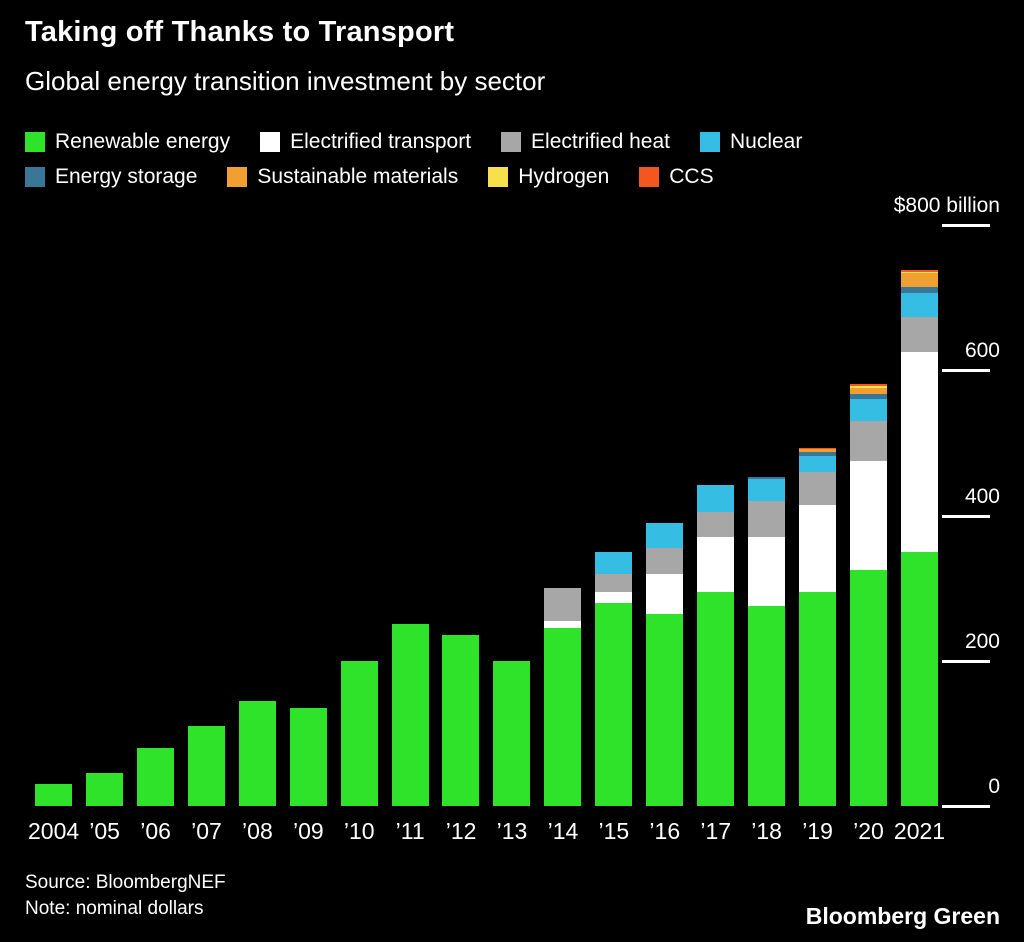 Image resolution: width=1024 pixels, height=942 pixels. I want to click on renewable-energy-swatch-icon, so click(35, 142).